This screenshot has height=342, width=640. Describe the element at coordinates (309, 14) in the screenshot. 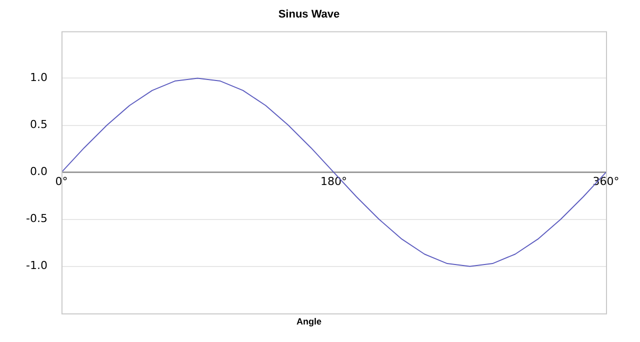

I see `chart-title: Sinus Wave` at that location.